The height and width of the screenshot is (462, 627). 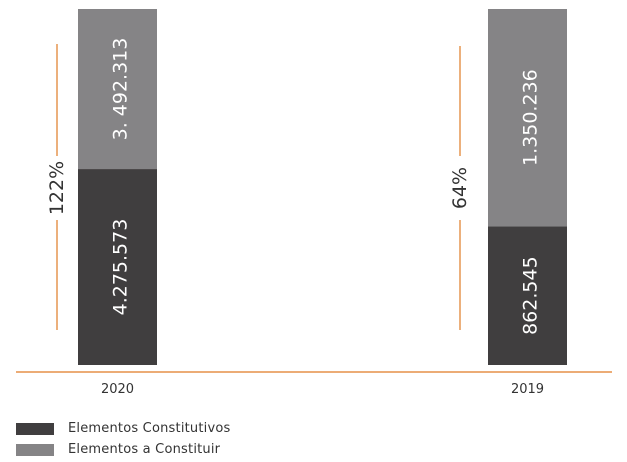 I want to click on legend-swatch-constitutivos, so click(x=35, y=428).